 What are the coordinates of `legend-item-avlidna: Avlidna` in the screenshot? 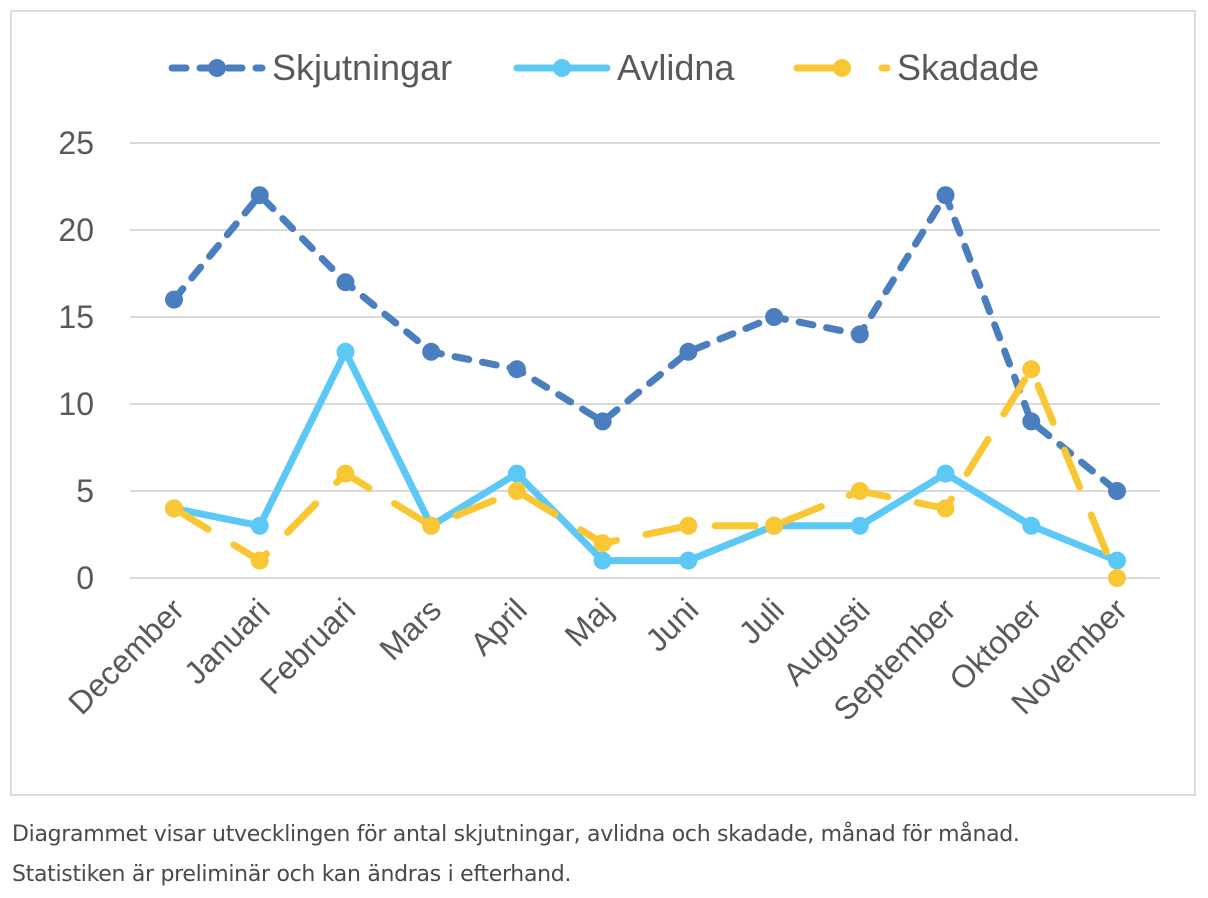 It's located at (624, 67).